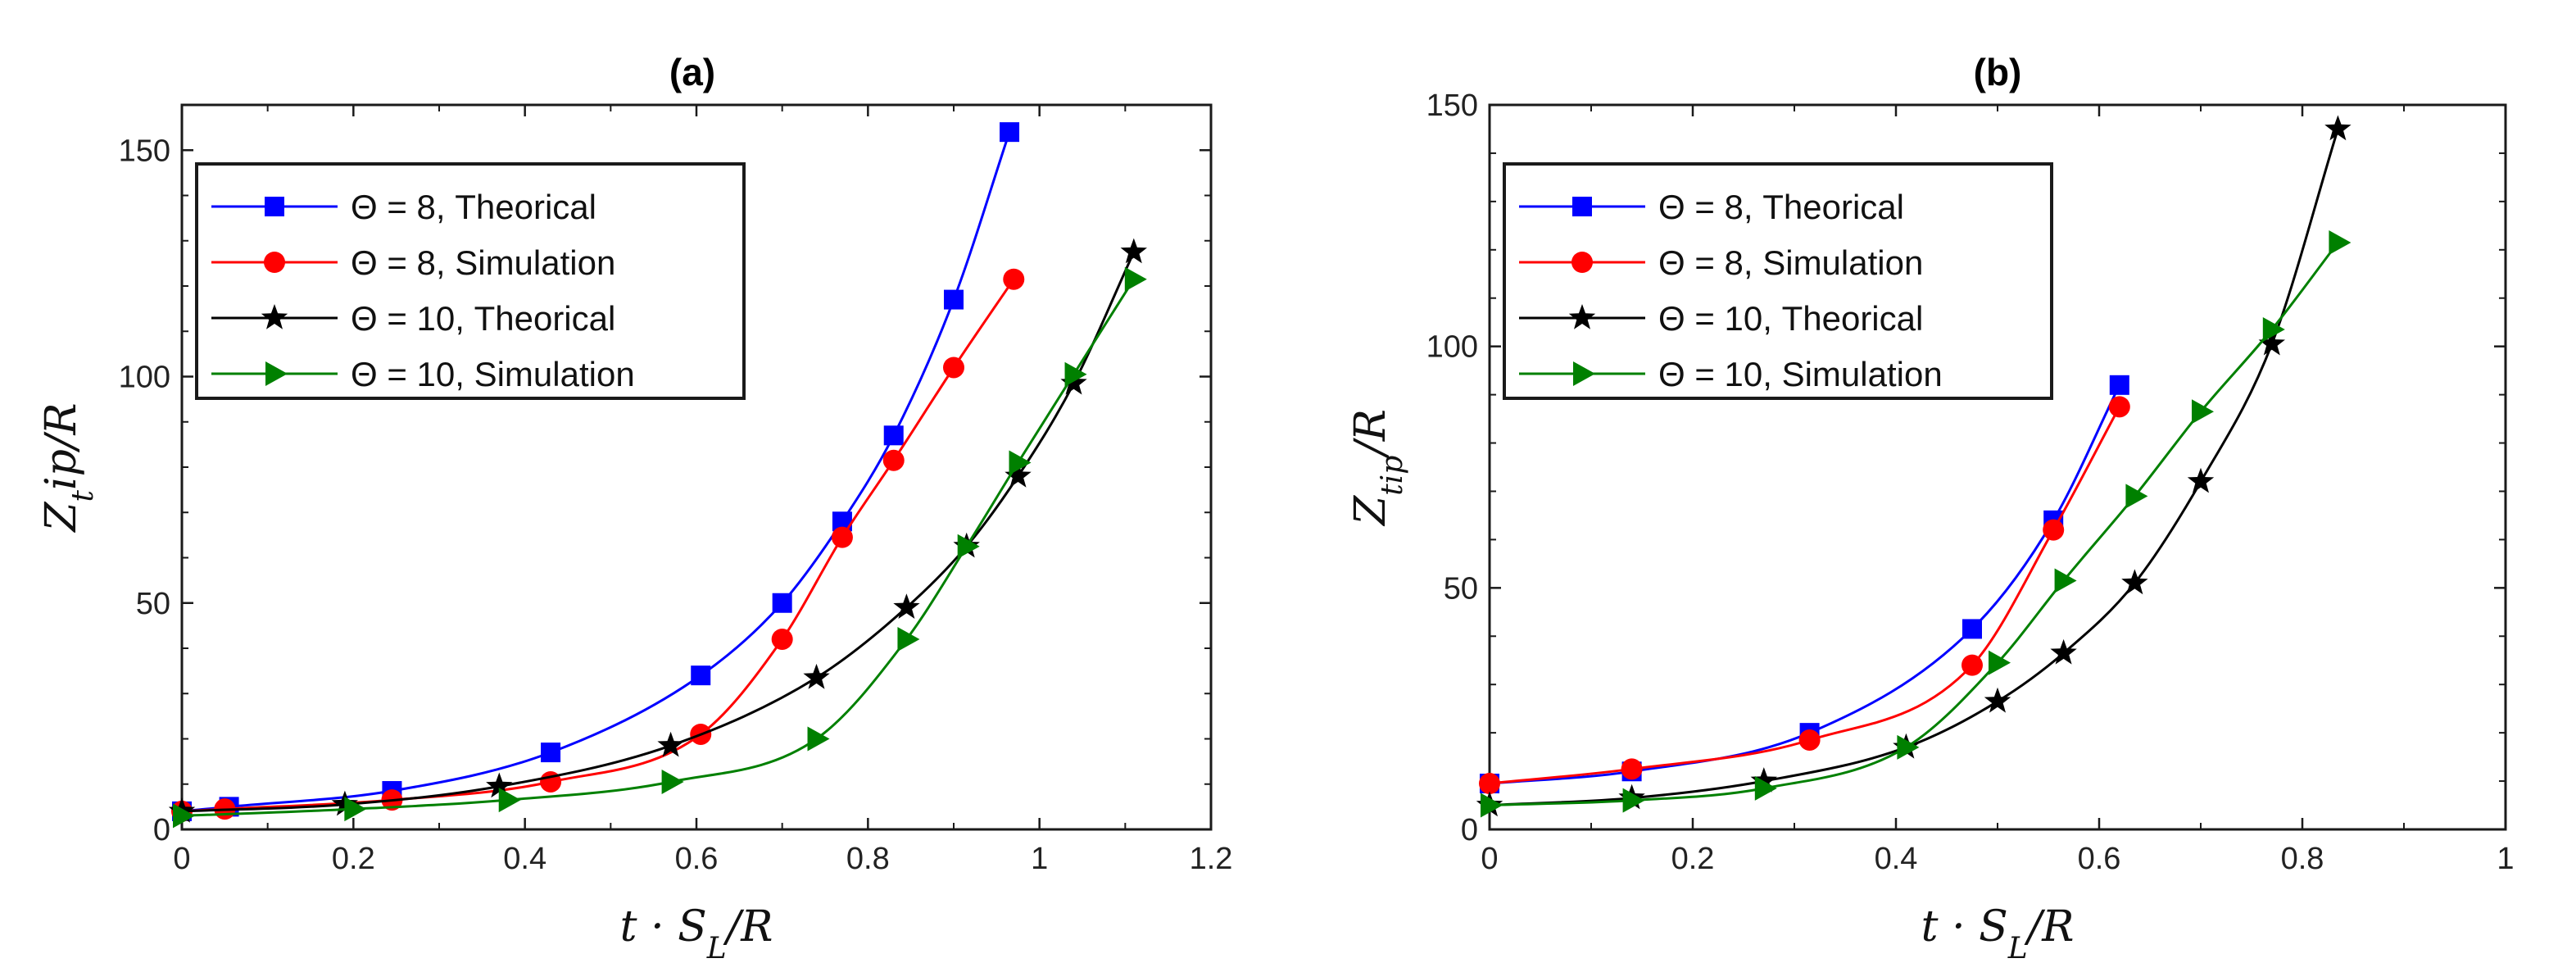 The width and height of the screenshot is (2576, 972). I want to click on x-tick-label: 0.6, so click(697, 859).